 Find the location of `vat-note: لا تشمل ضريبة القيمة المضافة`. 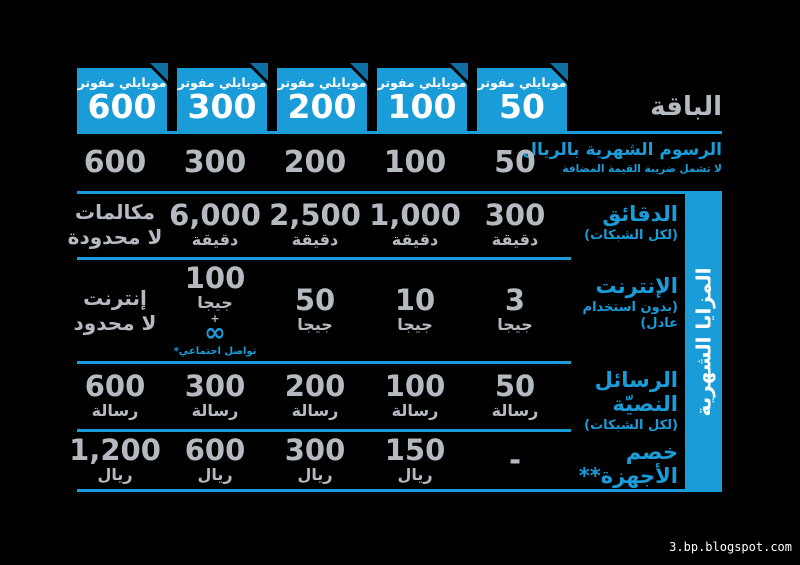

vat-note: لا تشمل ضريبة القيمة المضافة is located at coordinates (642, 169).